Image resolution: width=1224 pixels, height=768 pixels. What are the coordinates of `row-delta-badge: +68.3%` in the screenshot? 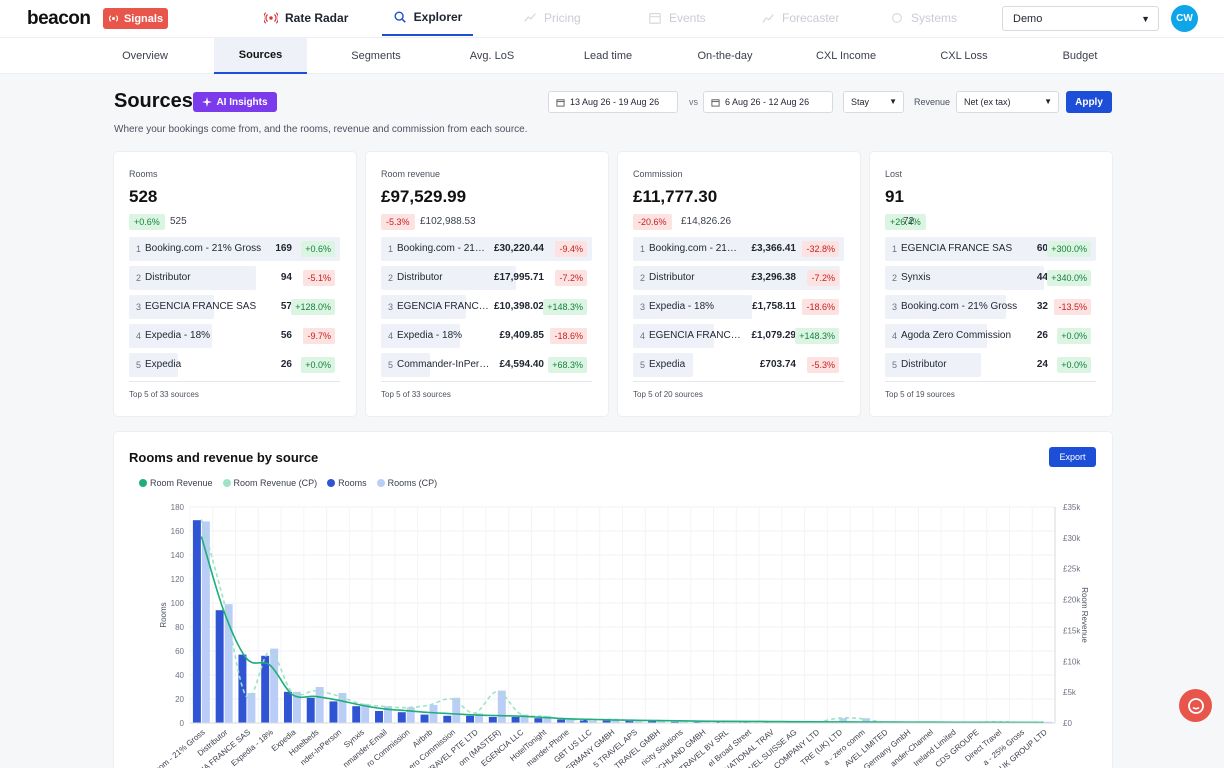 It's located at (567, 365).